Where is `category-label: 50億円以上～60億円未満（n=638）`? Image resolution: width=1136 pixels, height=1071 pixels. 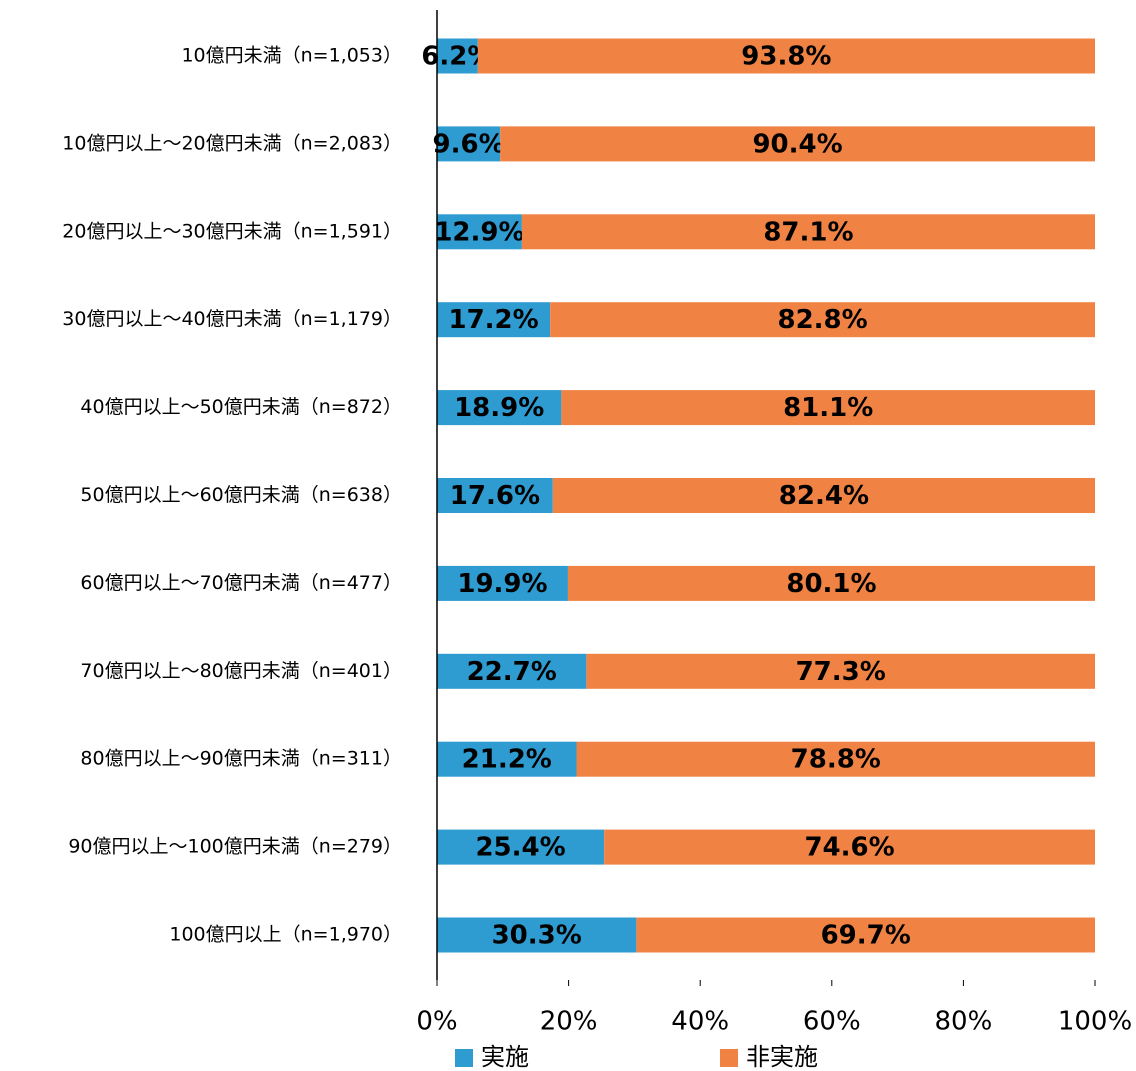
category-label: 50億円以上～60億円未満（n=638） is located at coordinates (241, 495).